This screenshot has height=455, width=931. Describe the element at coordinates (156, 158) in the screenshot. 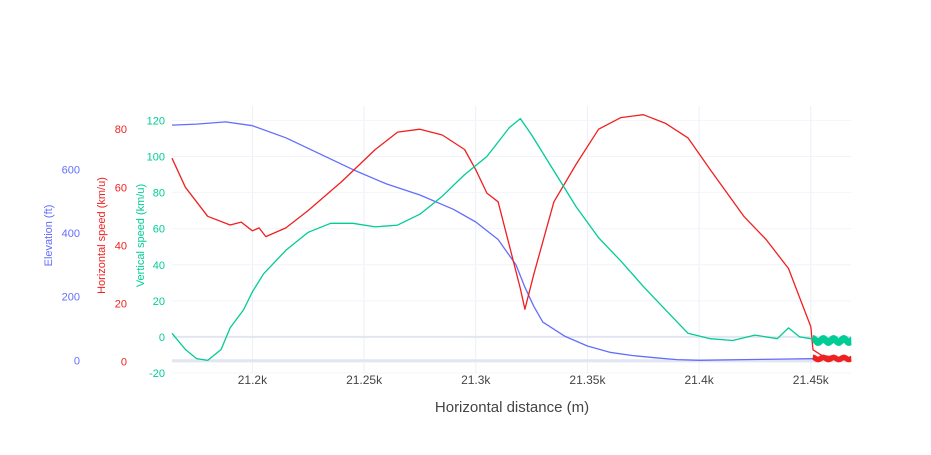

I see `y-tick-label: 100` at that location.